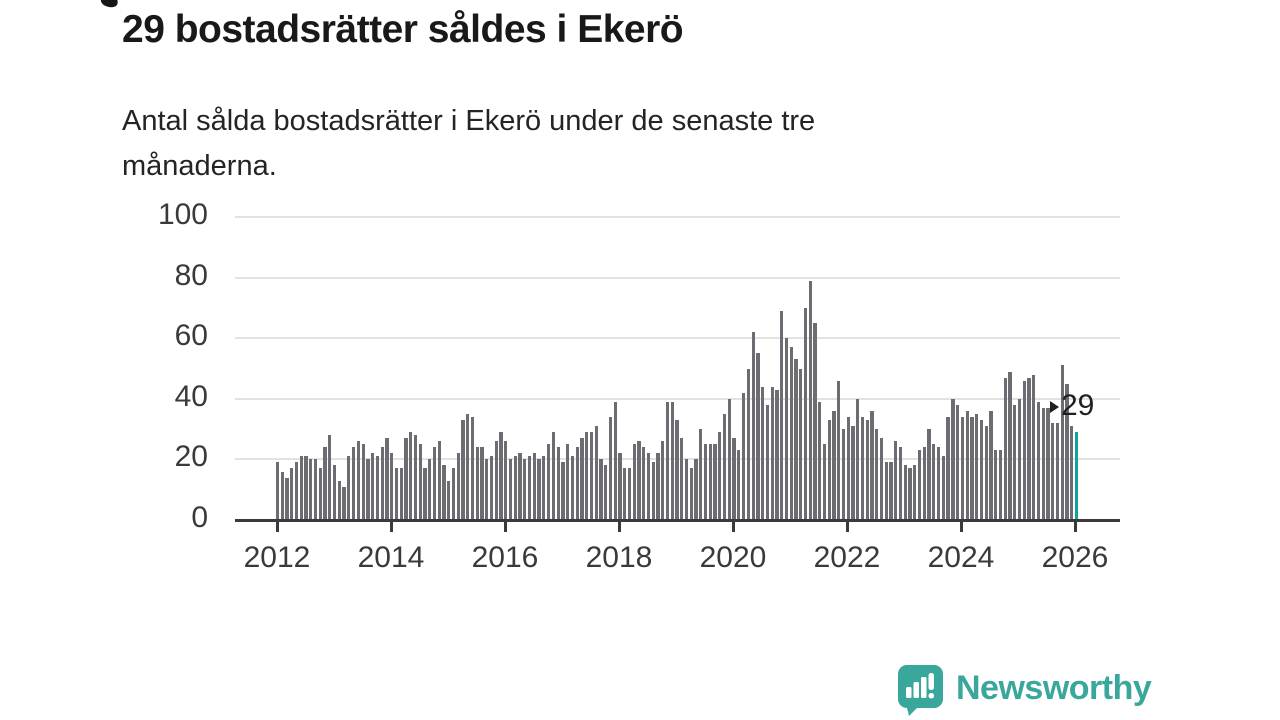 The height and width of the screenshot is (720, 1280). I want to click on x-axis-tick-label: 2018, so click(619, 557).